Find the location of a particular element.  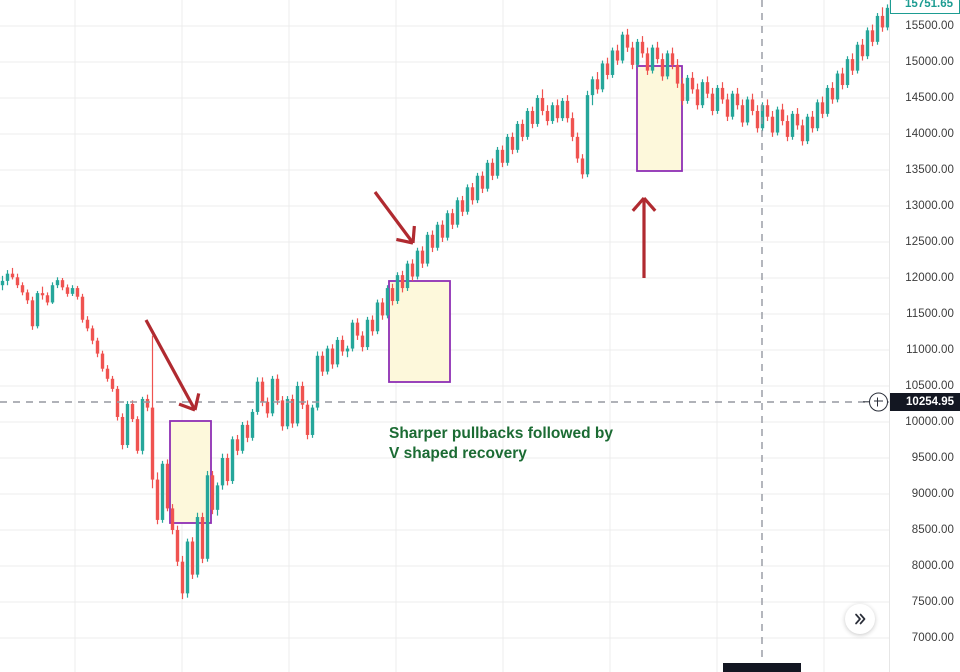

price-tick-label: 8500.00 is located at coordinates (932, 530).